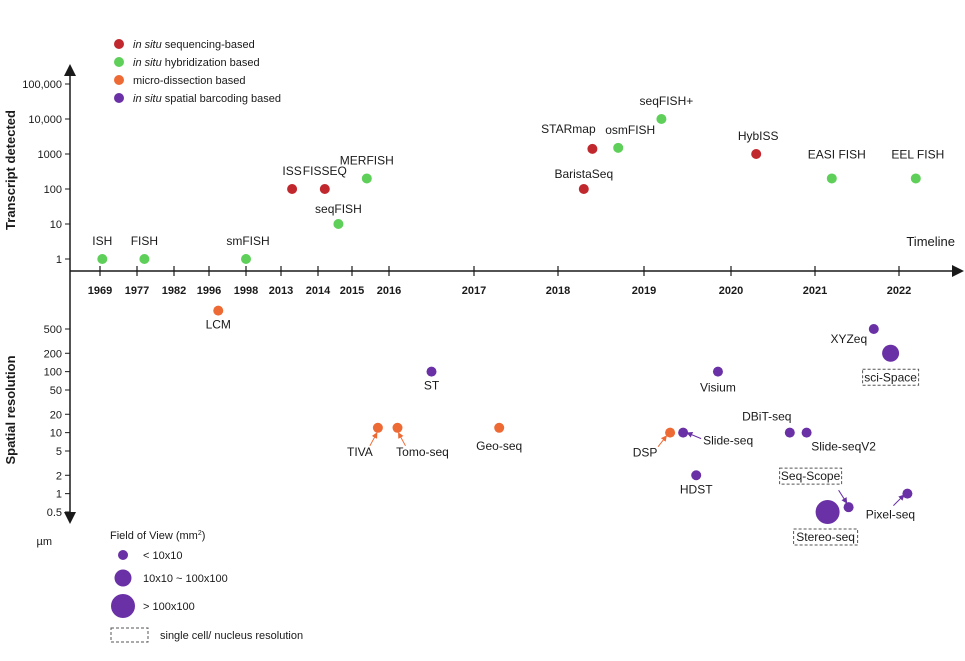  I want to click on point-label-ish: ISH, so click(102, 241).